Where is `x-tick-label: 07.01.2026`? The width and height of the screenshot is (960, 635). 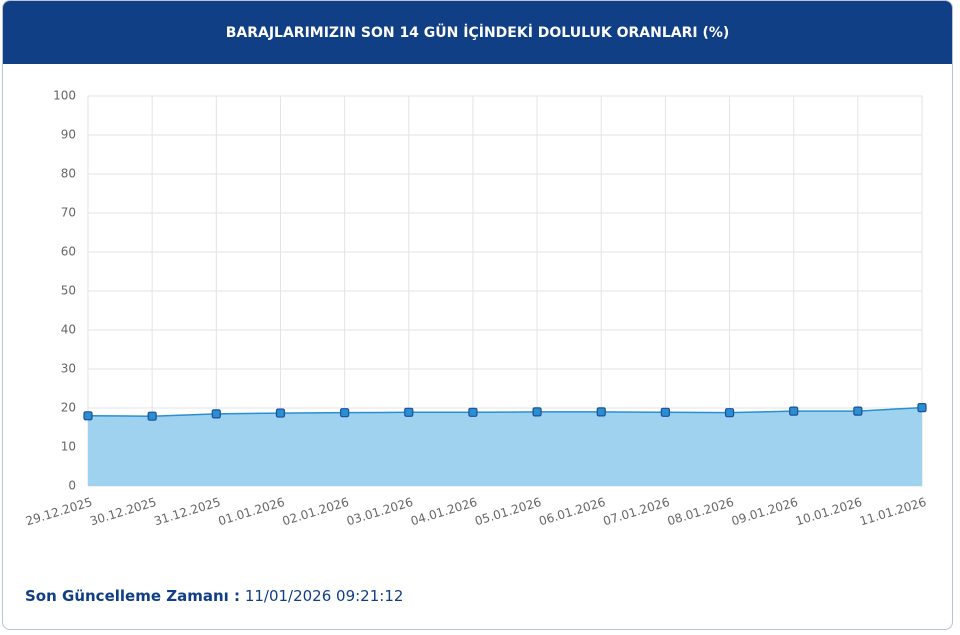 x-tick-label: 07.01.2026 is located at coordinates (636, 511).